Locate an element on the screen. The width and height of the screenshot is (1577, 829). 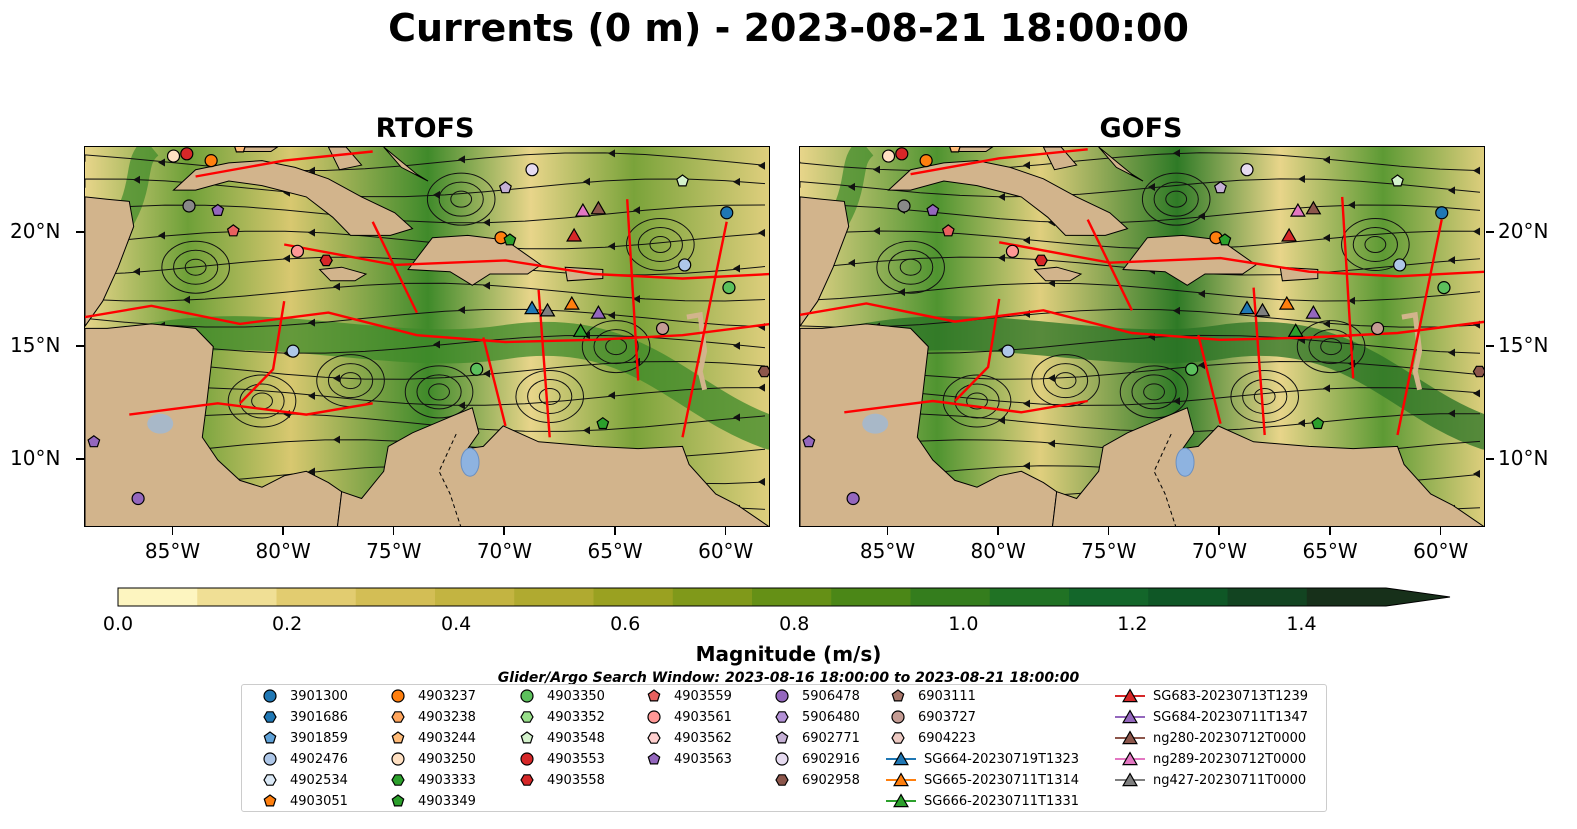
legend-item: 4903559 is located at coordinates (686, 696).